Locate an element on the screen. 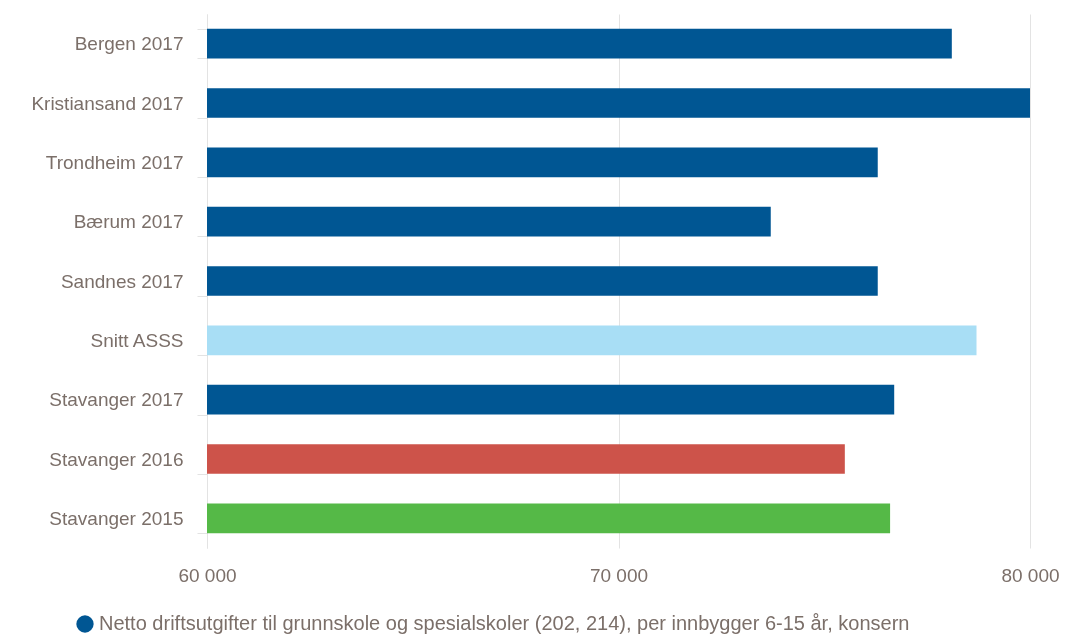 The image size is (1068, 638). x-tick-label: 80 000 is located at coordinates (1030, 575).